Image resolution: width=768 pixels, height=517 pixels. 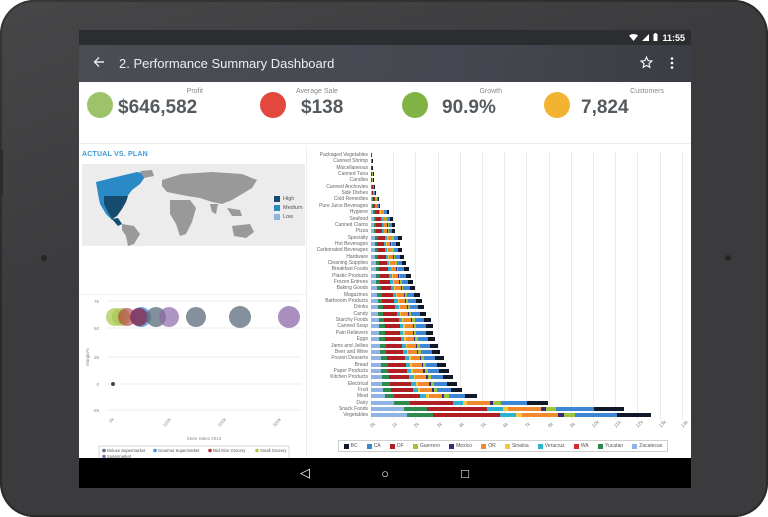 I want to click on kpi-profit: Profit $646,582, so click(x=152, y=108).